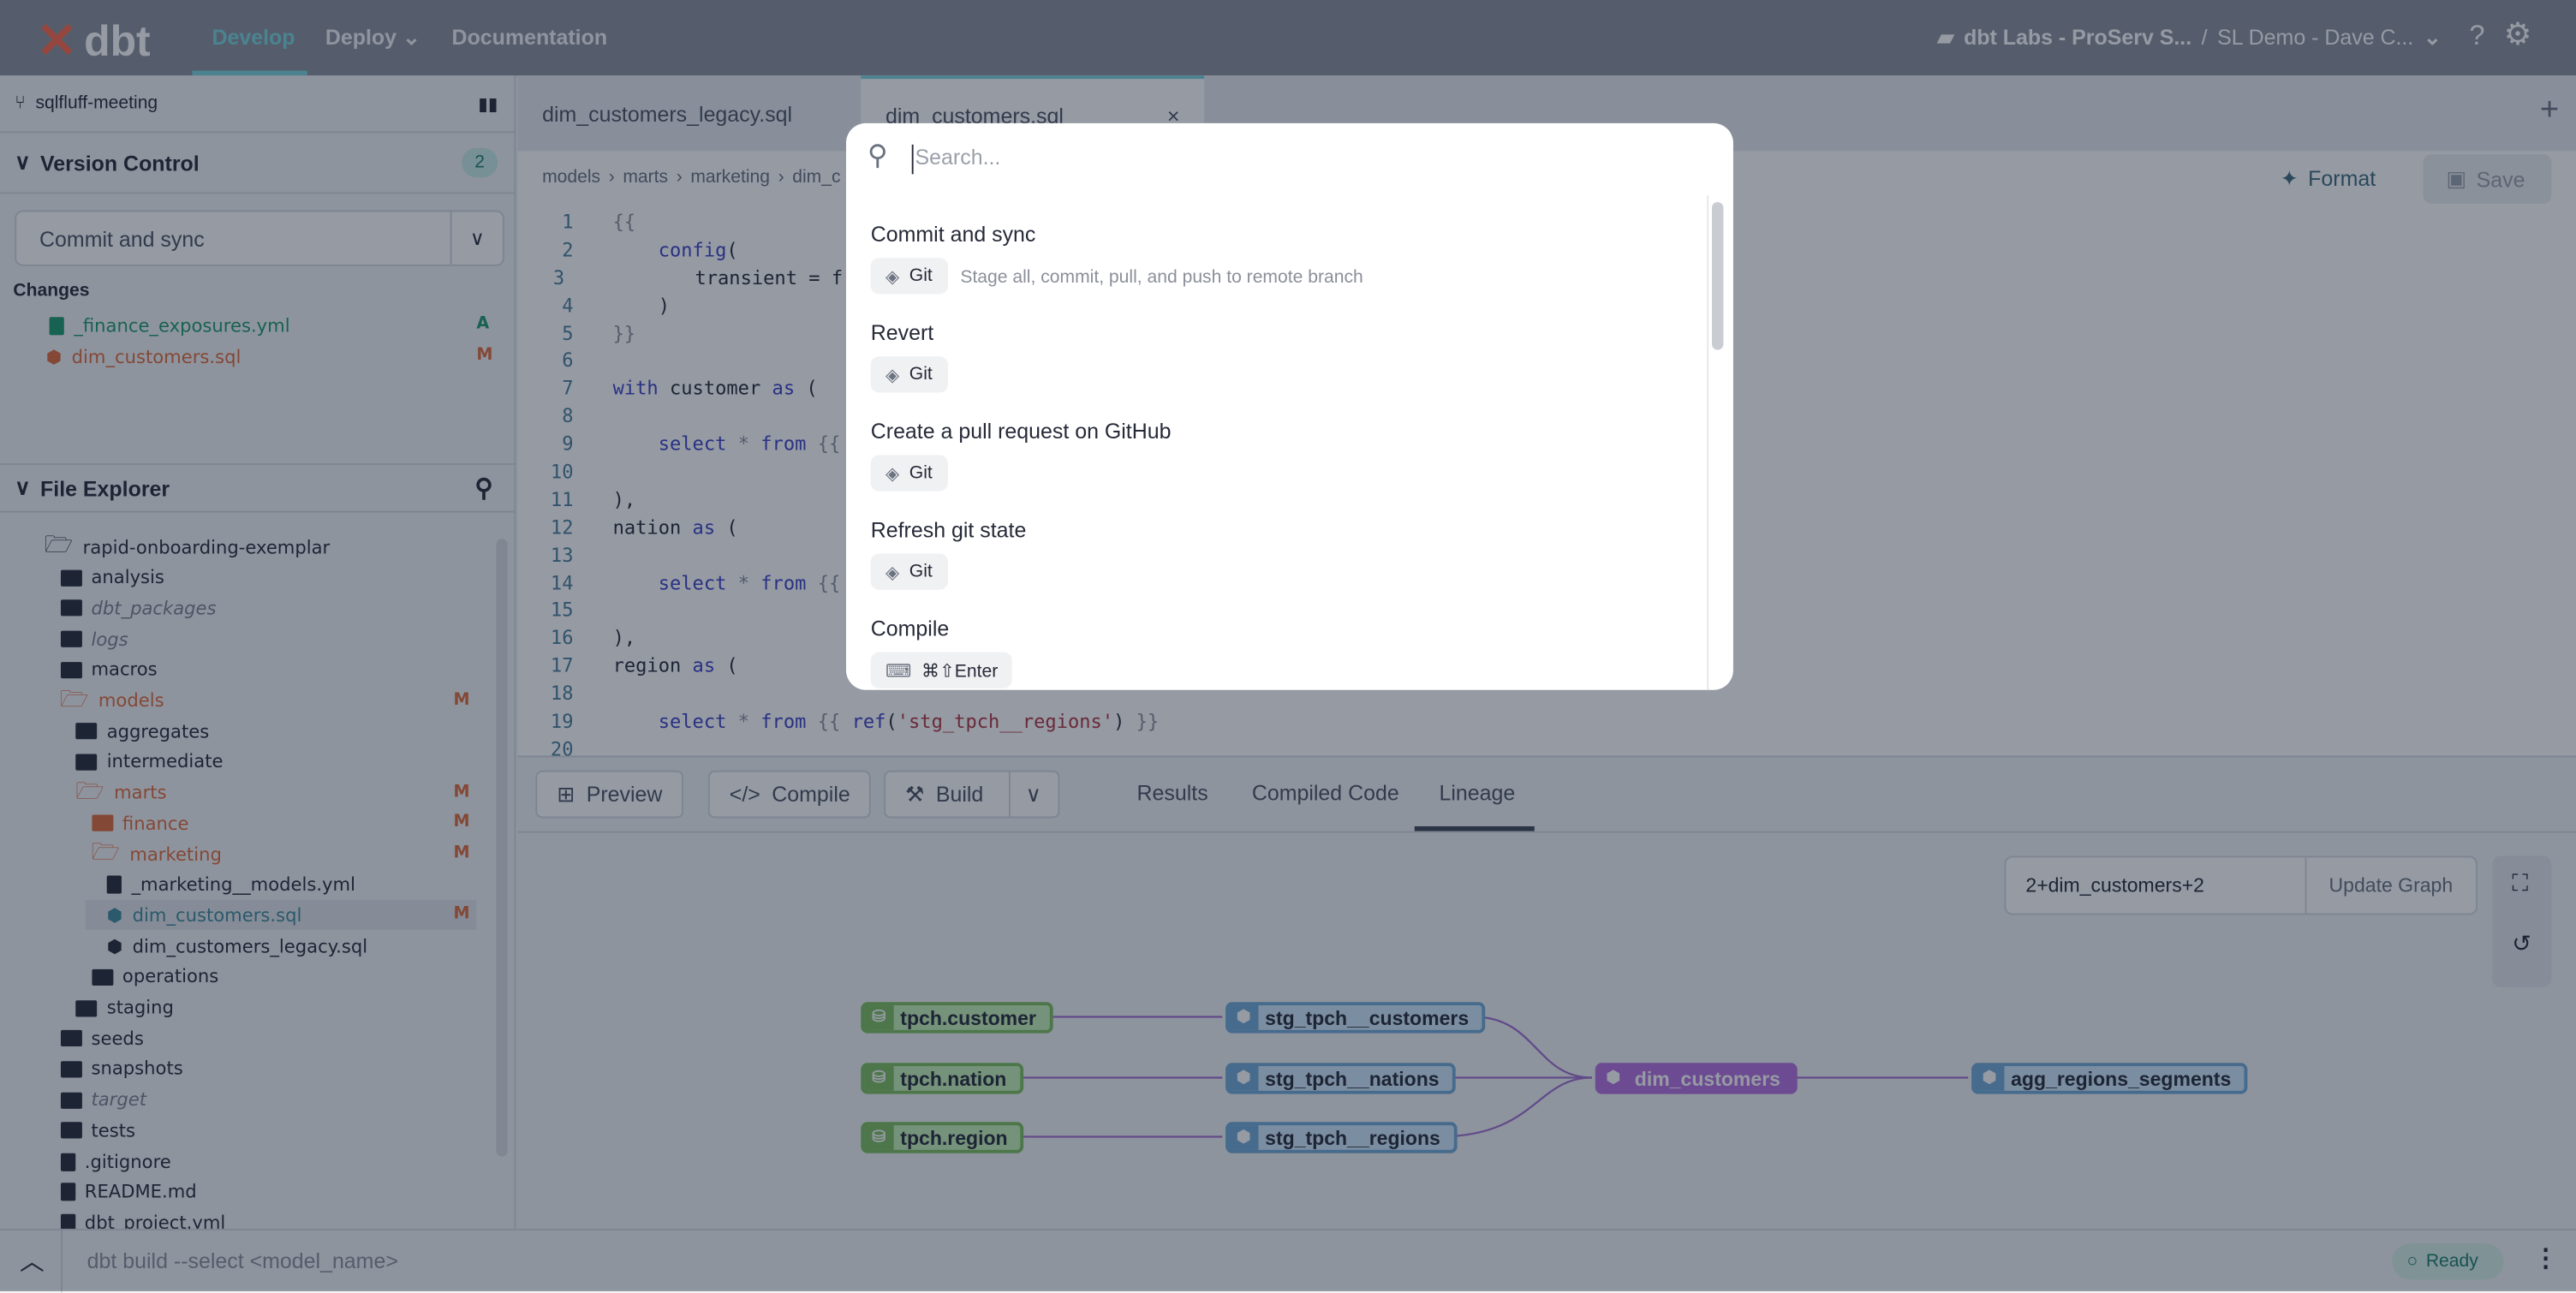 The height and width of the screenshot is (1293, 2576). I want to click on branch-name: sqlfluff-meeting, so click(96, 103).